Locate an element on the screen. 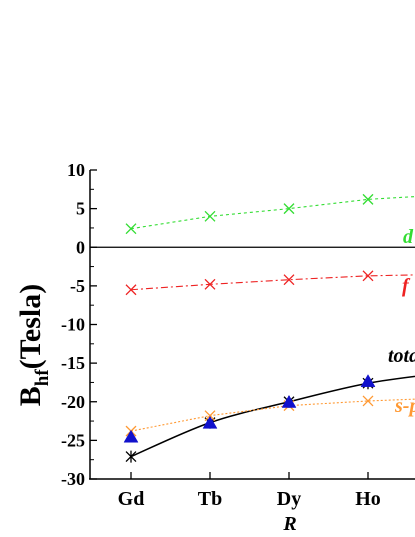 This screenshot has height=537, width=415. y-axis-title-sub: hf is located at coordinates (42, 378).